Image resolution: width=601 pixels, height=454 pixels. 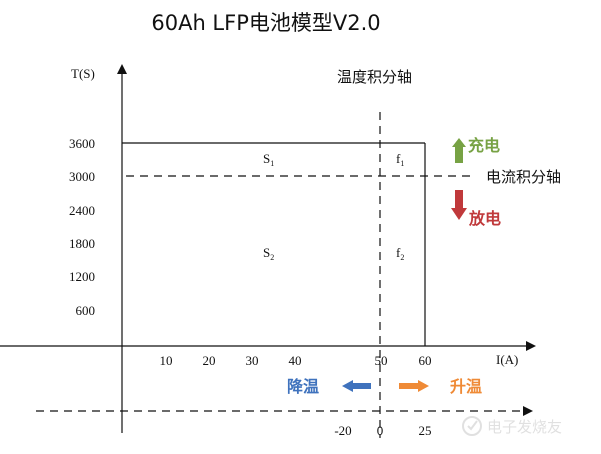 What do you see at coordinates (82, 210) in the screenshot?
I see `y-tick-2400: 2400` at bounding box center [82, 210].